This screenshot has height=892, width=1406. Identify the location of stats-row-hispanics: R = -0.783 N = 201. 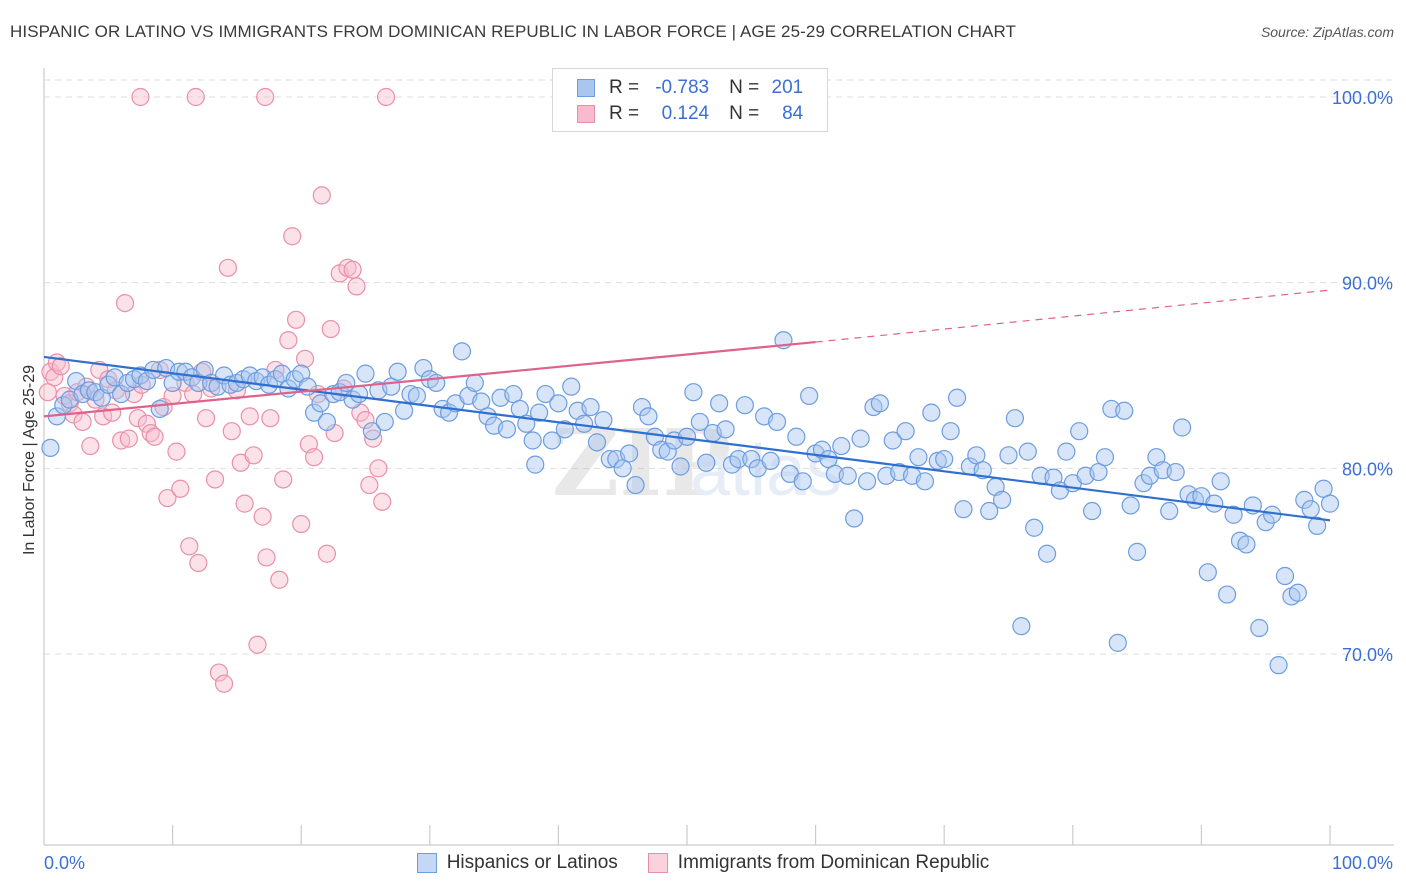
(690, 88).